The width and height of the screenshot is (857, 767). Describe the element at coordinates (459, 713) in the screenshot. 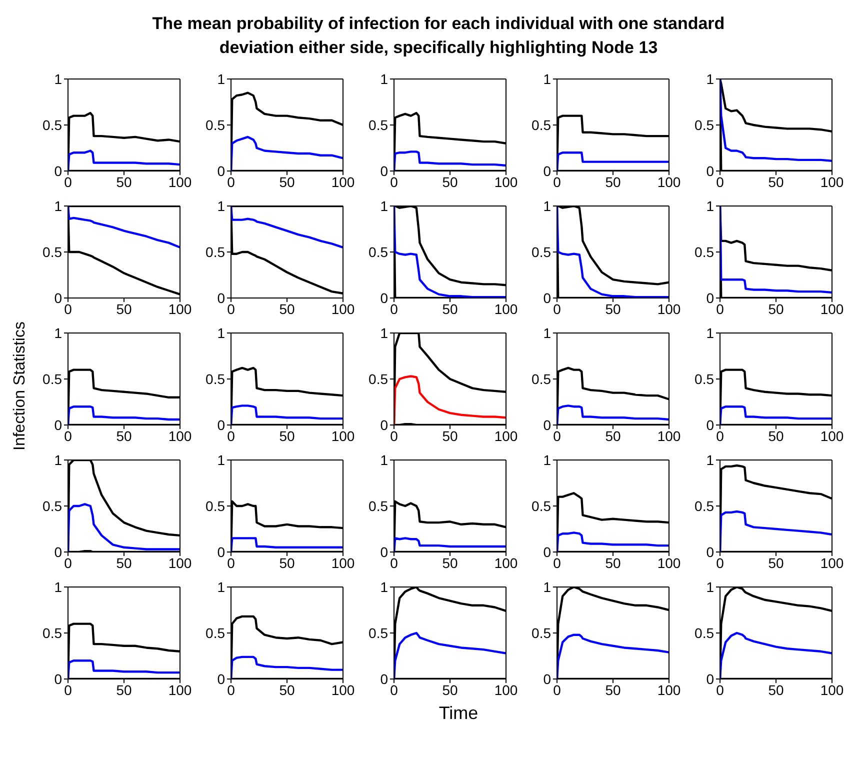

I see `x-axis-title: Time` at that location.